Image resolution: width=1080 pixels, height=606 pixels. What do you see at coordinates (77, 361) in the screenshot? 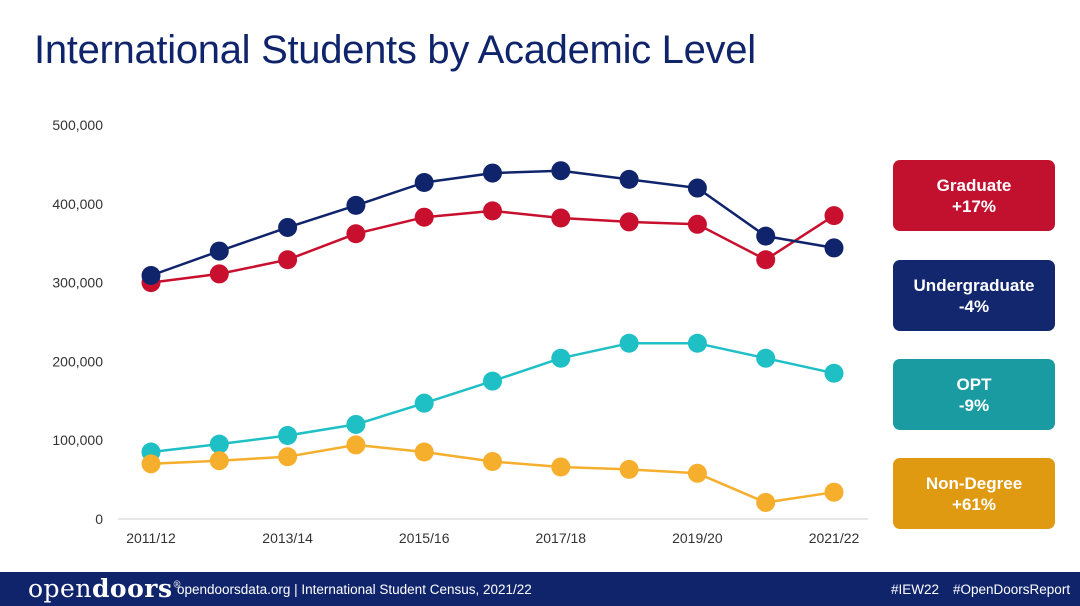
I see `y-tick-label: 200,000` at bounding box center [77, 361].